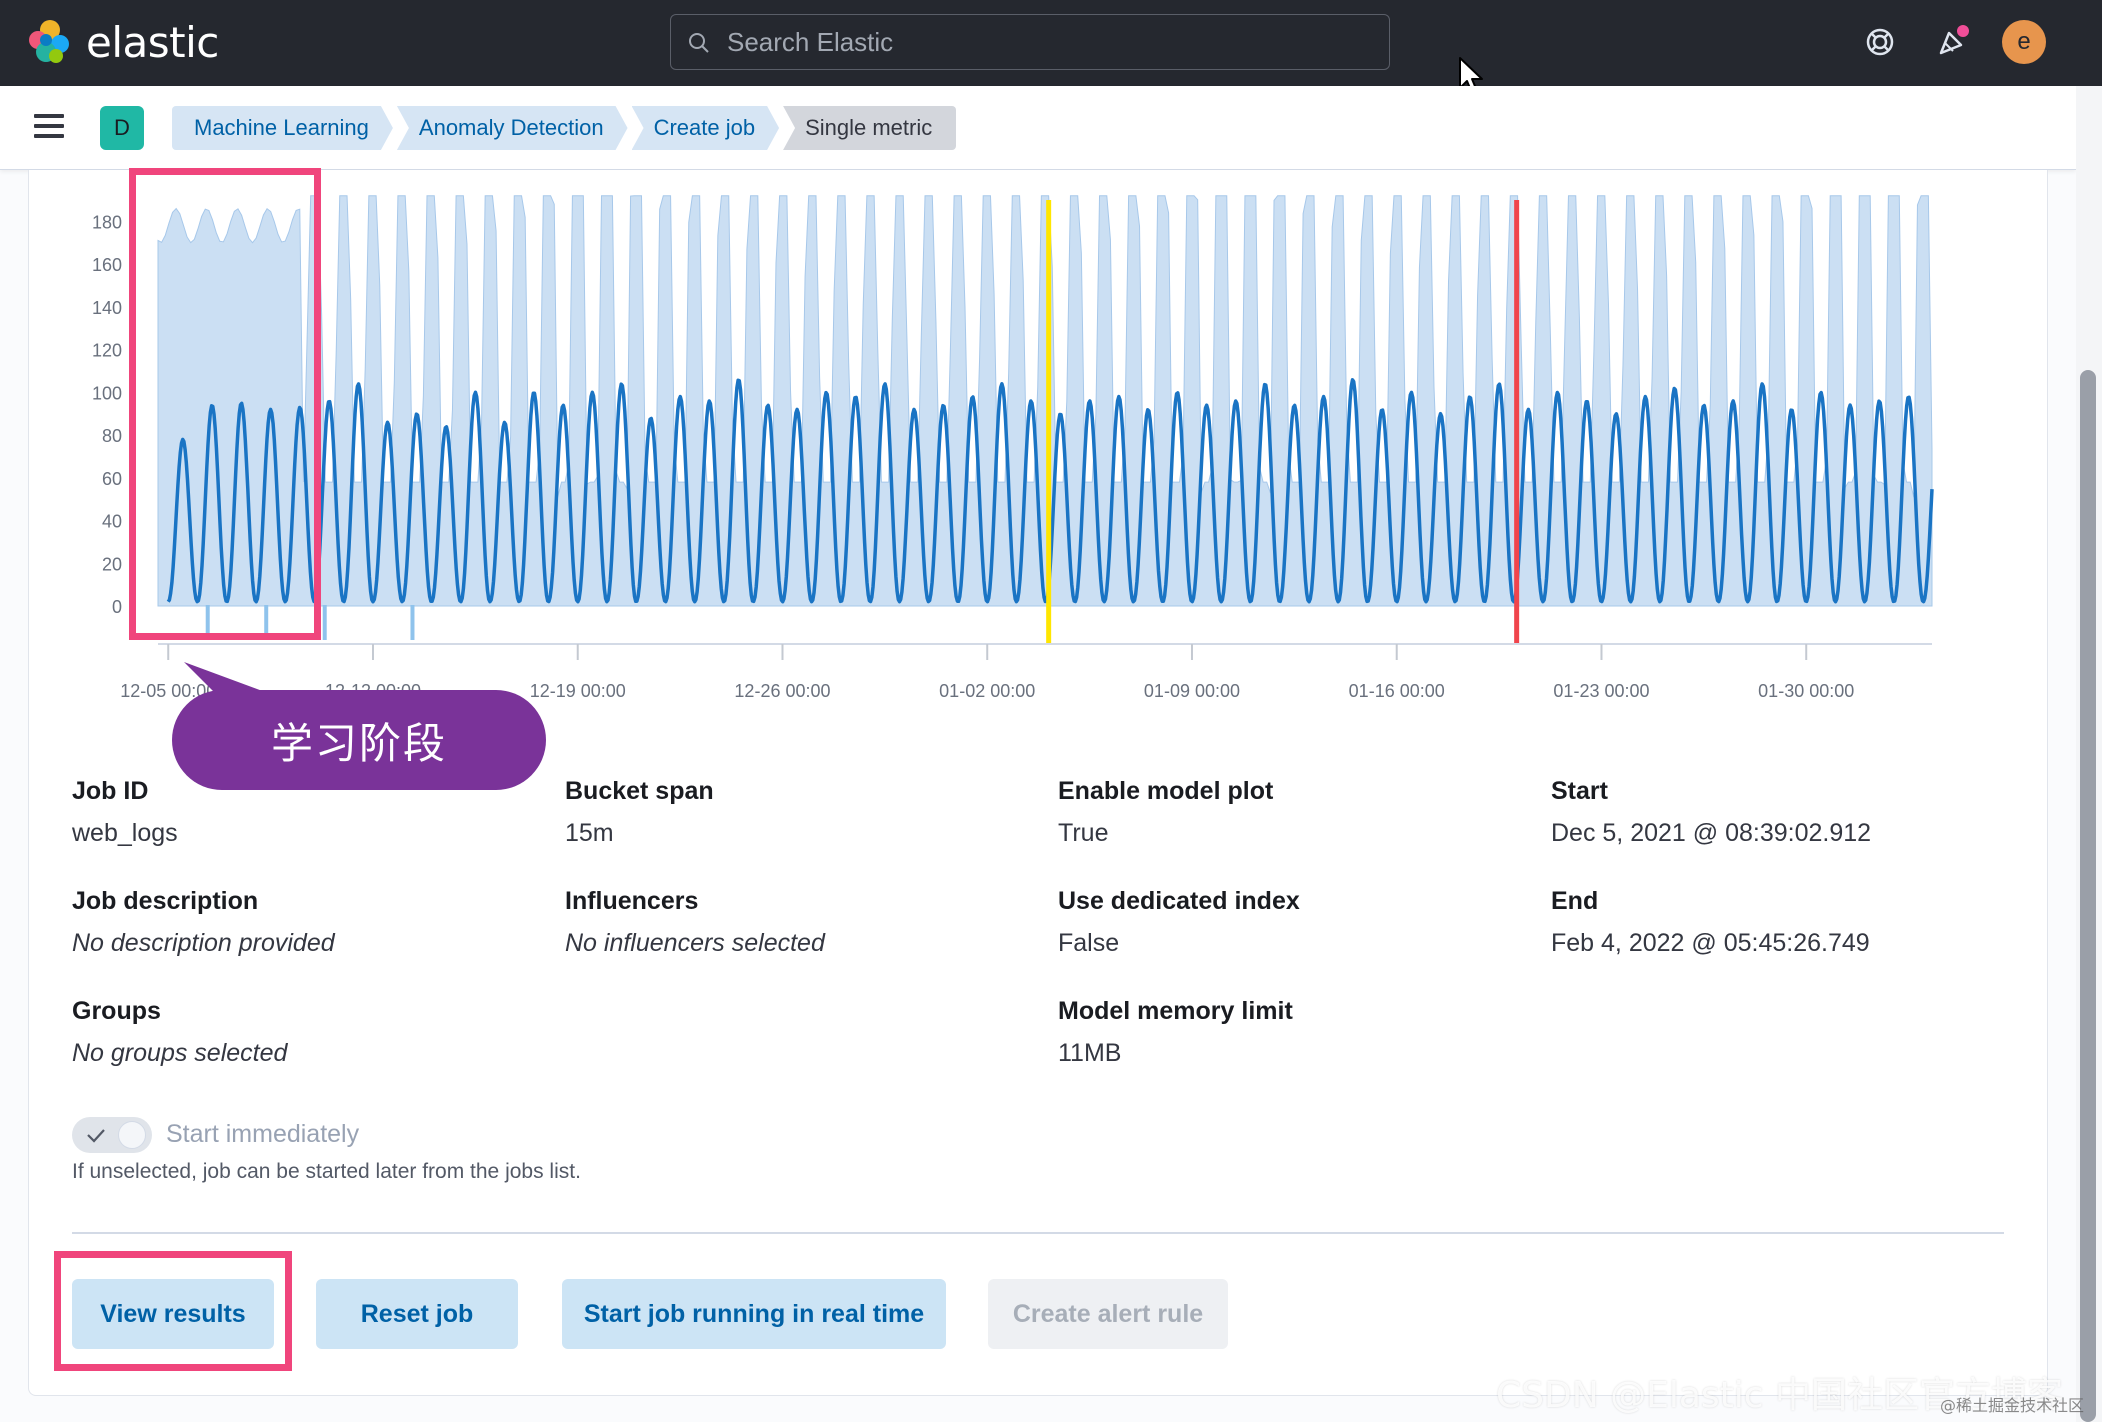  Describe the element at coordinates (168, 691) in the screenshot. I see `x-tick-label: 12-05 00:00` at that location.